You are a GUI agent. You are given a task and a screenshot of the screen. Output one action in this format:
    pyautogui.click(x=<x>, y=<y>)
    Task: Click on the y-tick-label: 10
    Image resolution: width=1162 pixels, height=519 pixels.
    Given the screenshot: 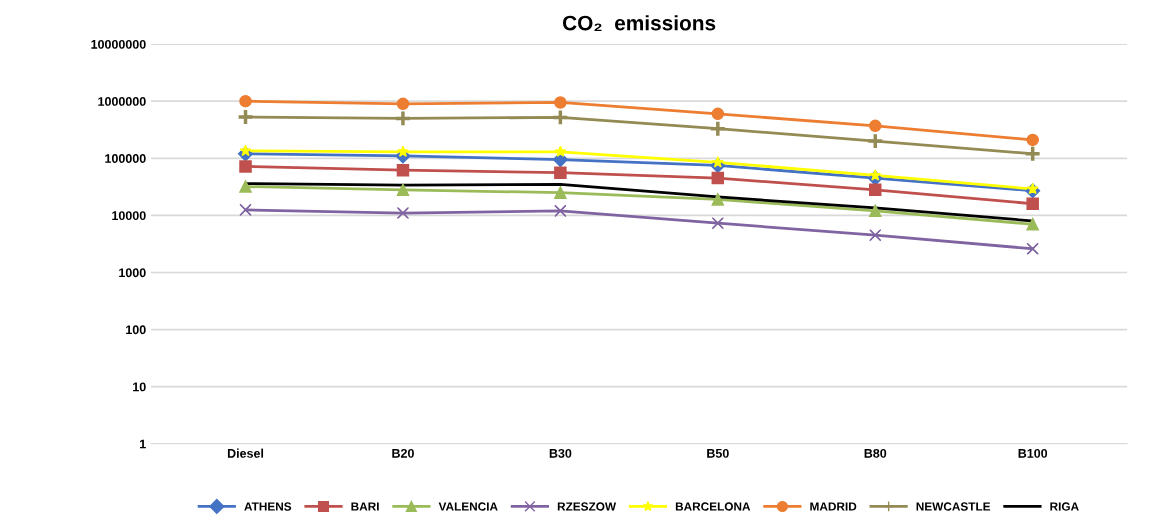 What is the action you would take?
    pyautogui.click(x=139, y=387)
    